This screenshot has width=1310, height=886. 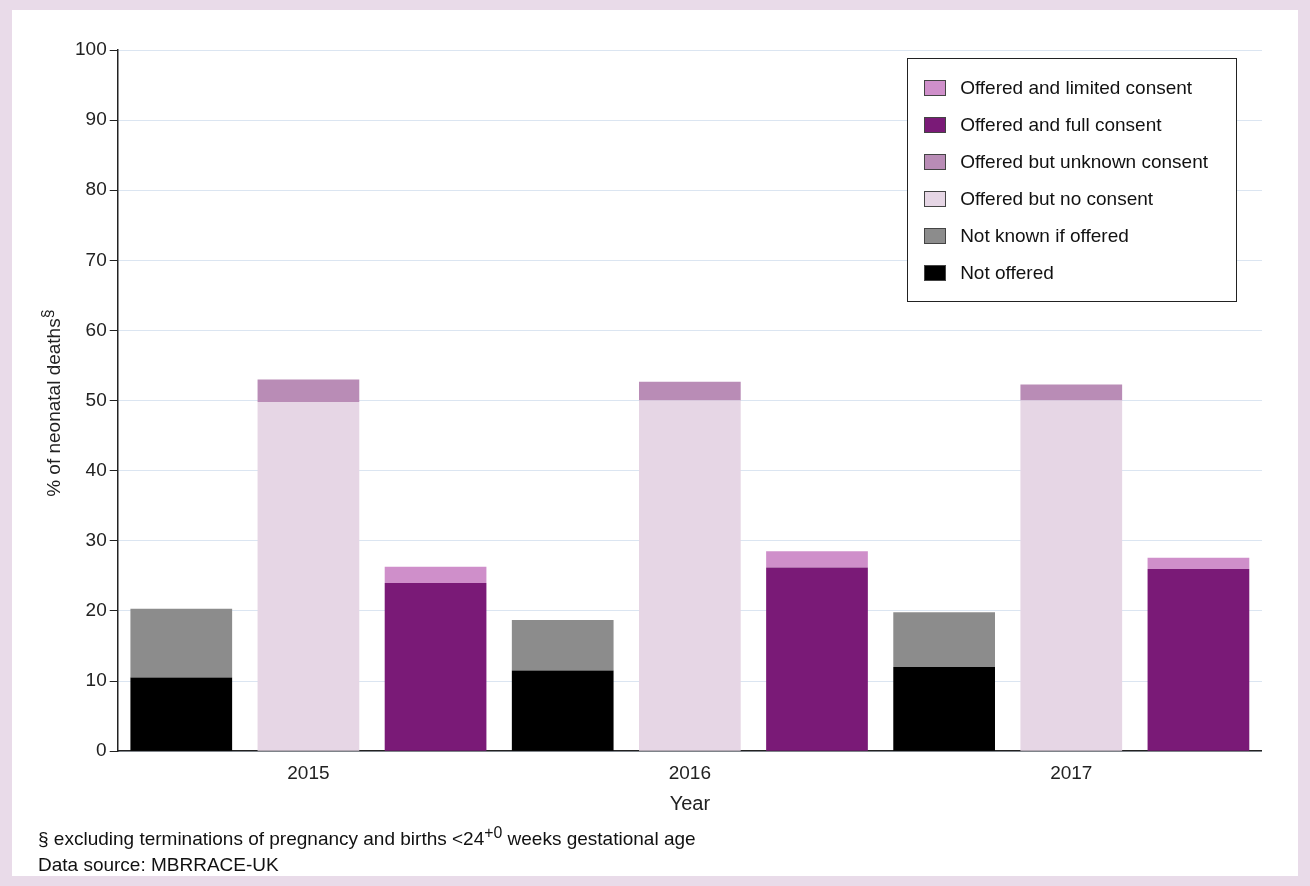 I want to click on source-note: Data source: MBRRACE-UK, so click(x=159, y=865).